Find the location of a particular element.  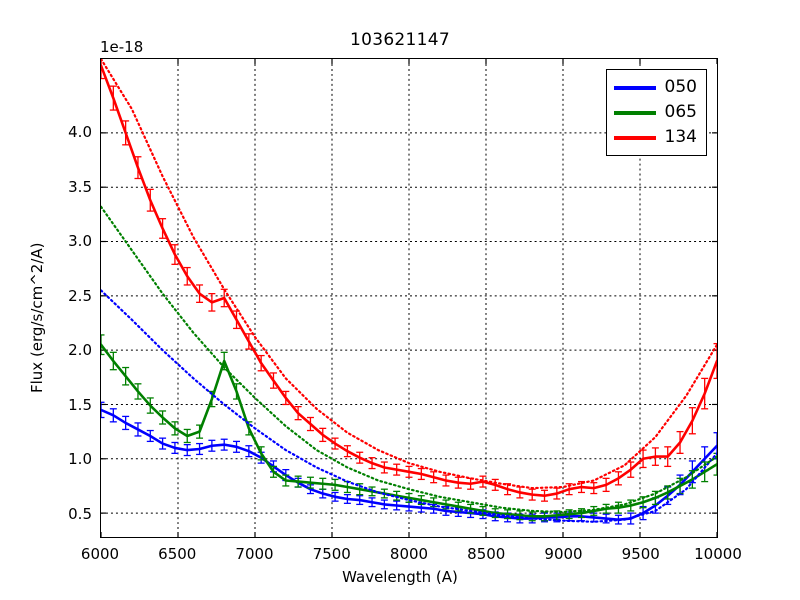

y-tick-label: 2.0 is located at coordinates (80, 350).